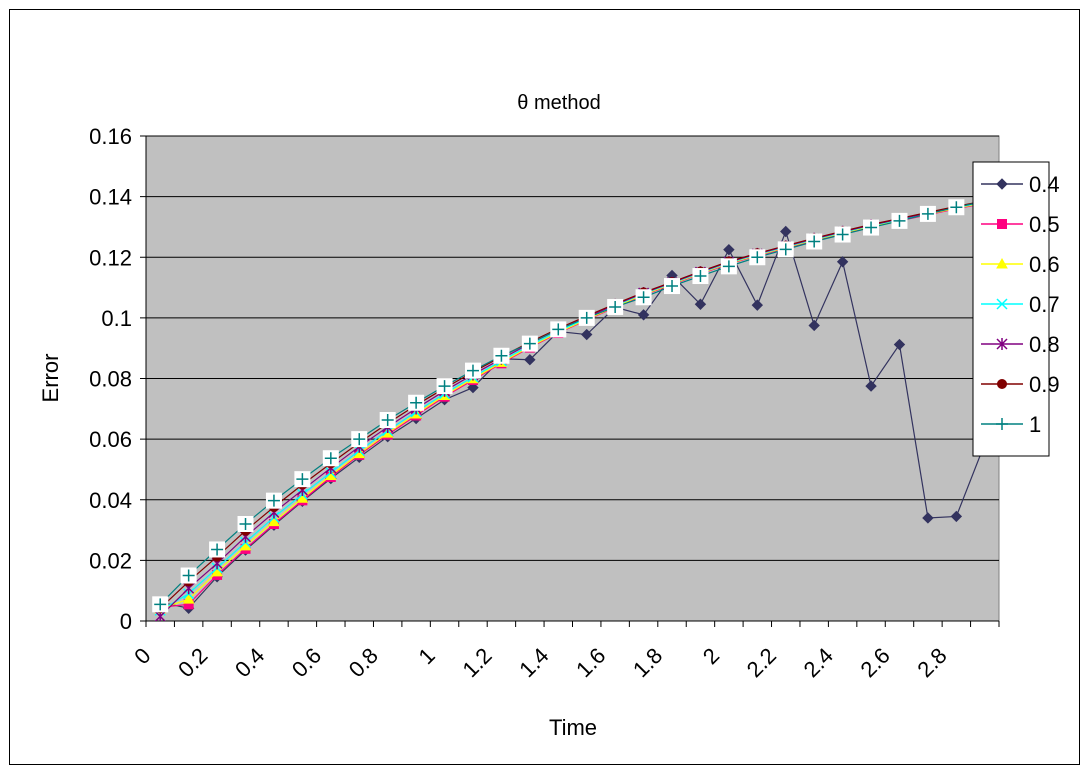  I want to click on y-tick-label: 0.06, so click(110, 439).